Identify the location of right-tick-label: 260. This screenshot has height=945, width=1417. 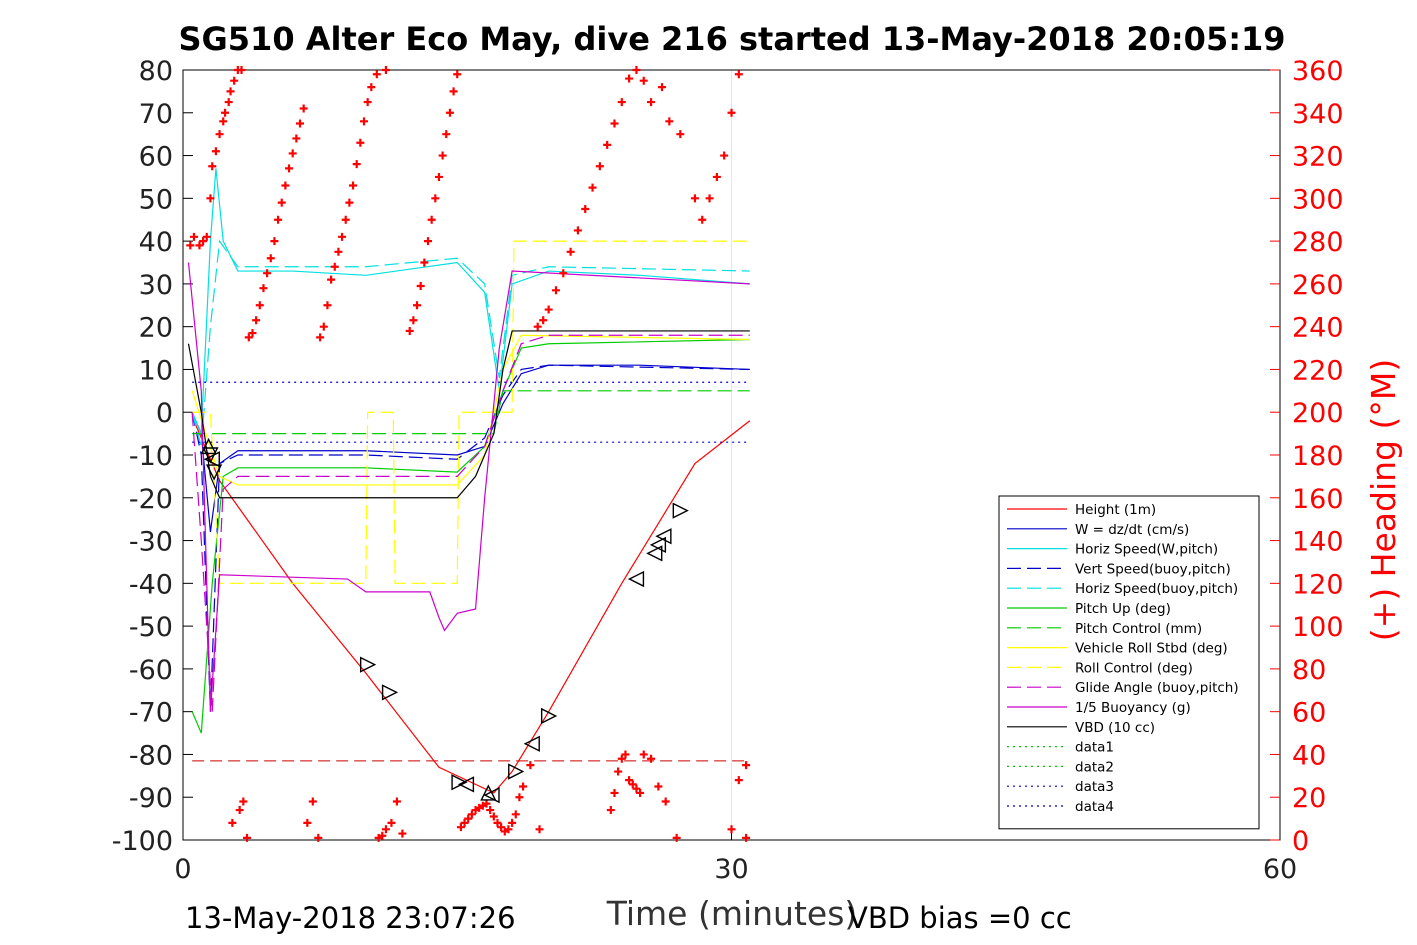
(1318, 285).